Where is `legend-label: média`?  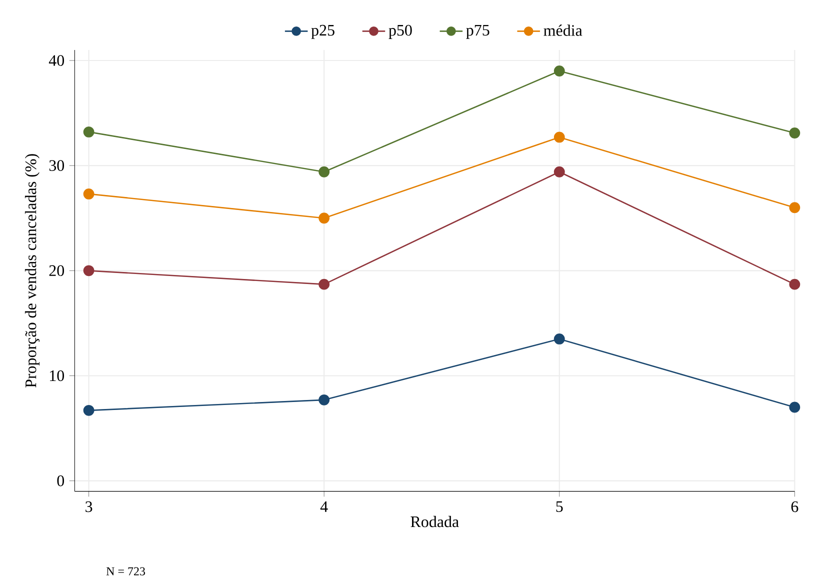 legend-label: média is located at coordinates (563, 30).